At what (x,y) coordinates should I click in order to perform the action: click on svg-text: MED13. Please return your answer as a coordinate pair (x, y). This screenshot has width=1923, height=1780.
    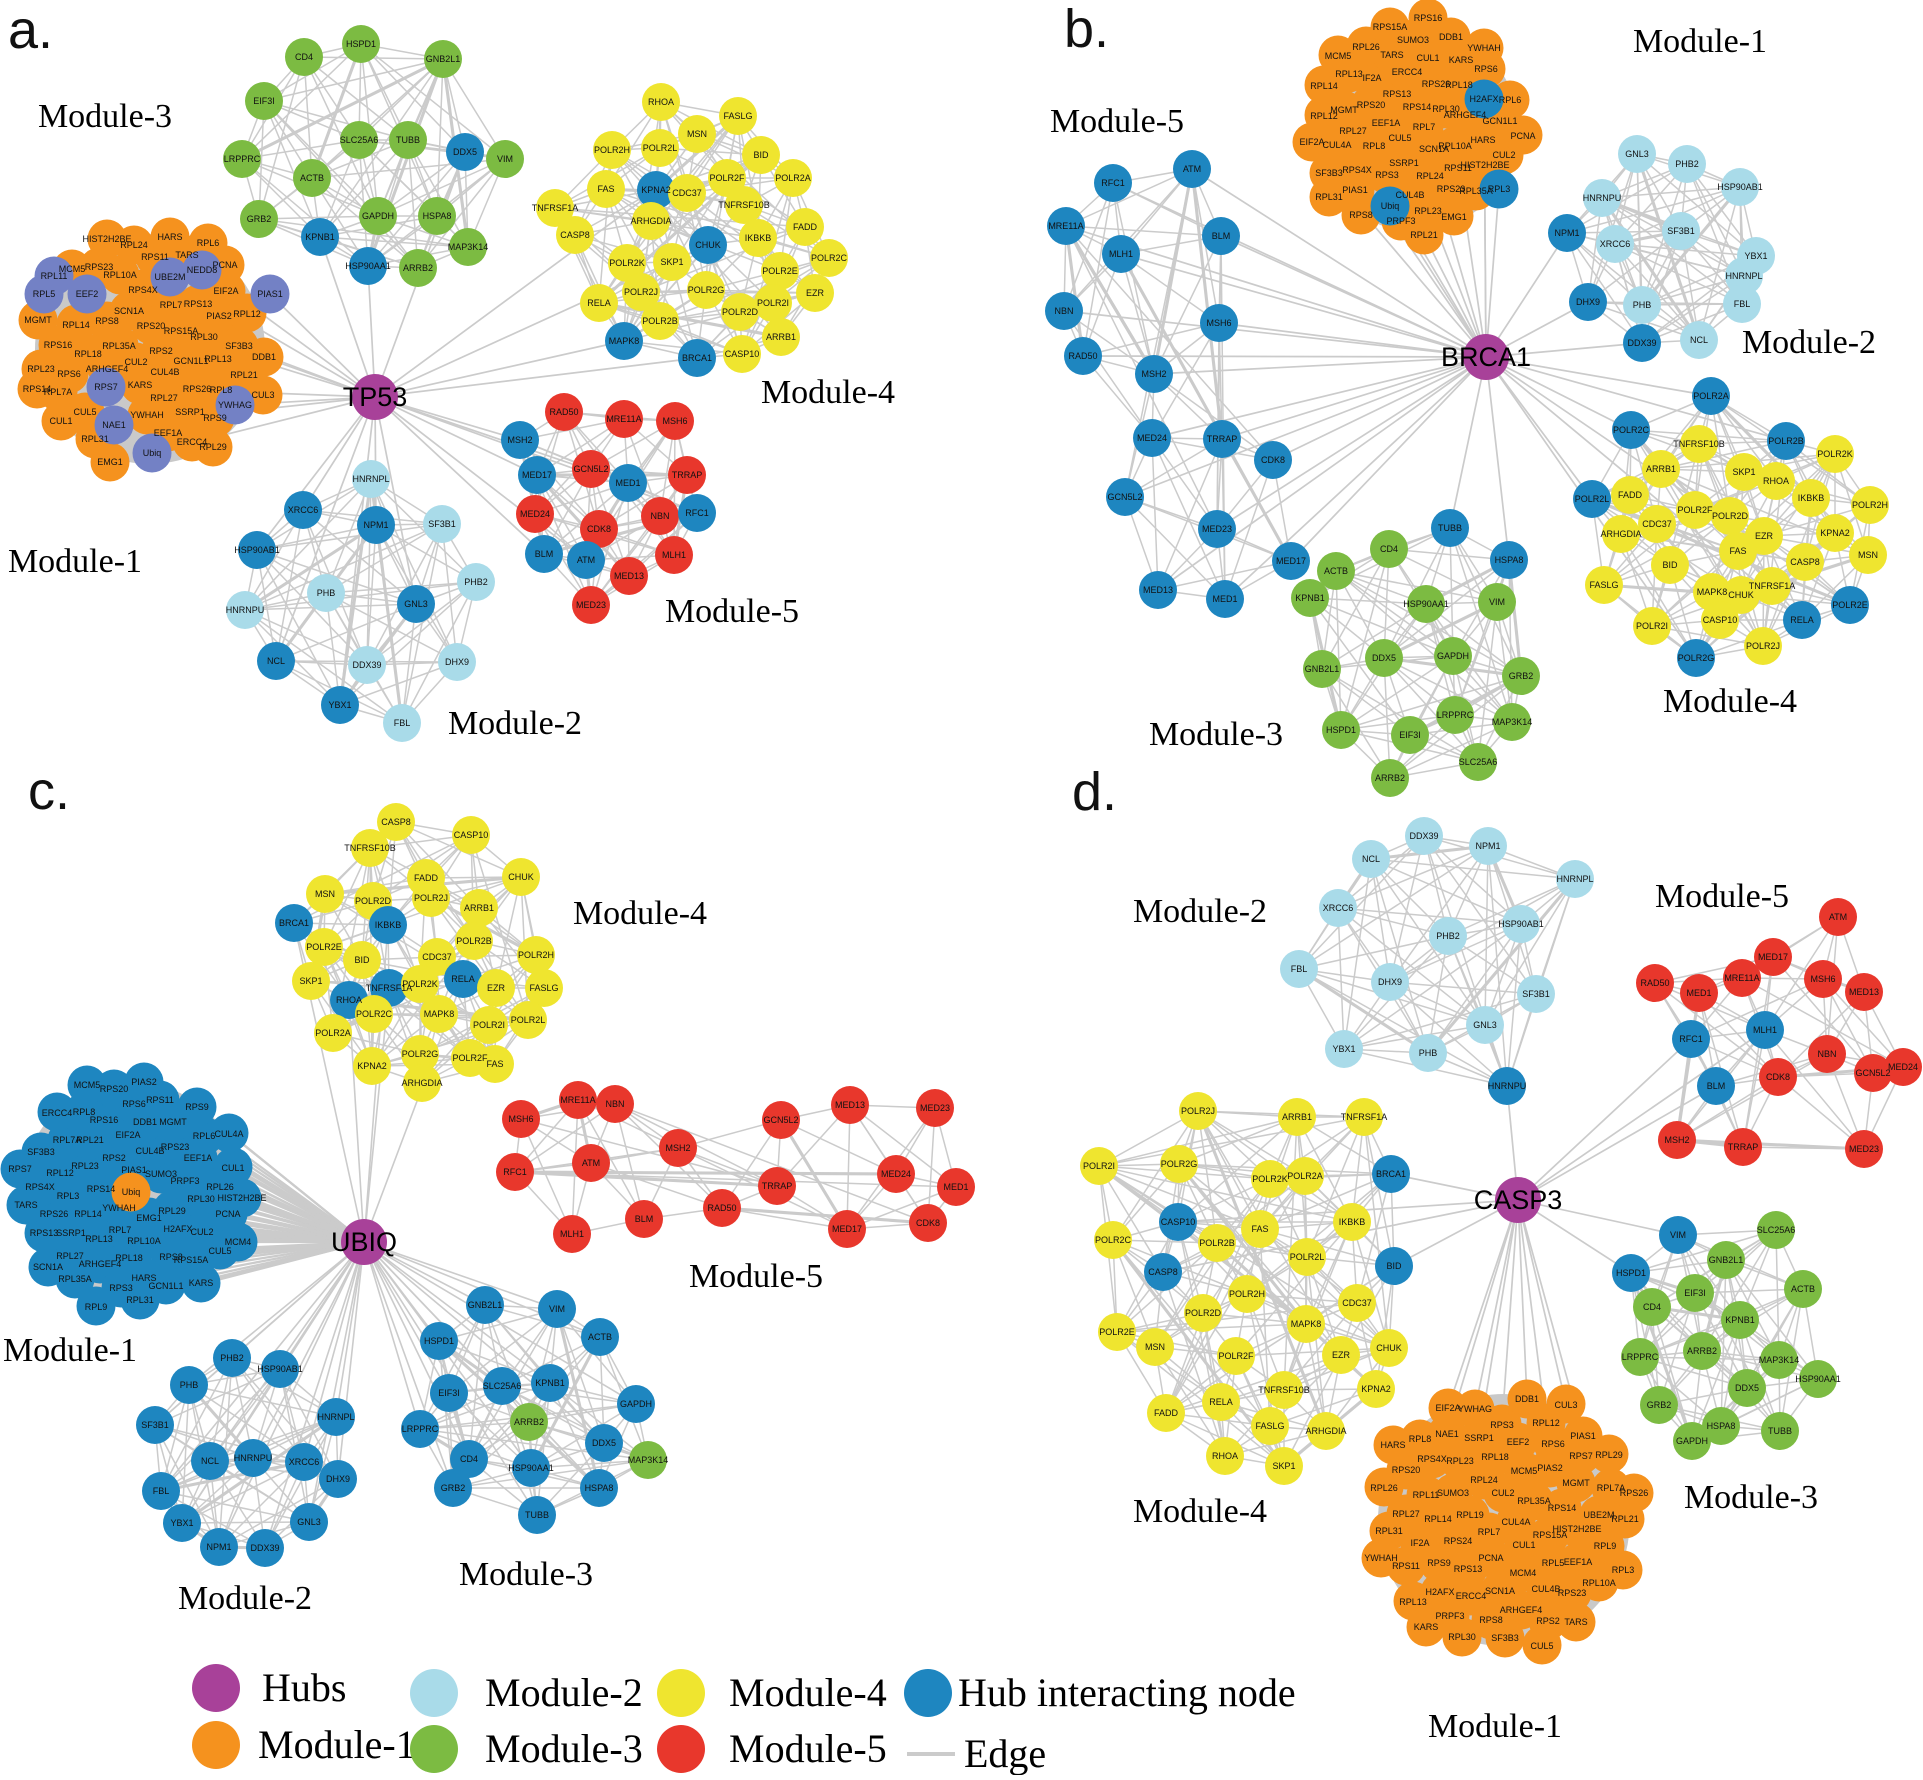
    Looking at the image, I should click on (629, 576).